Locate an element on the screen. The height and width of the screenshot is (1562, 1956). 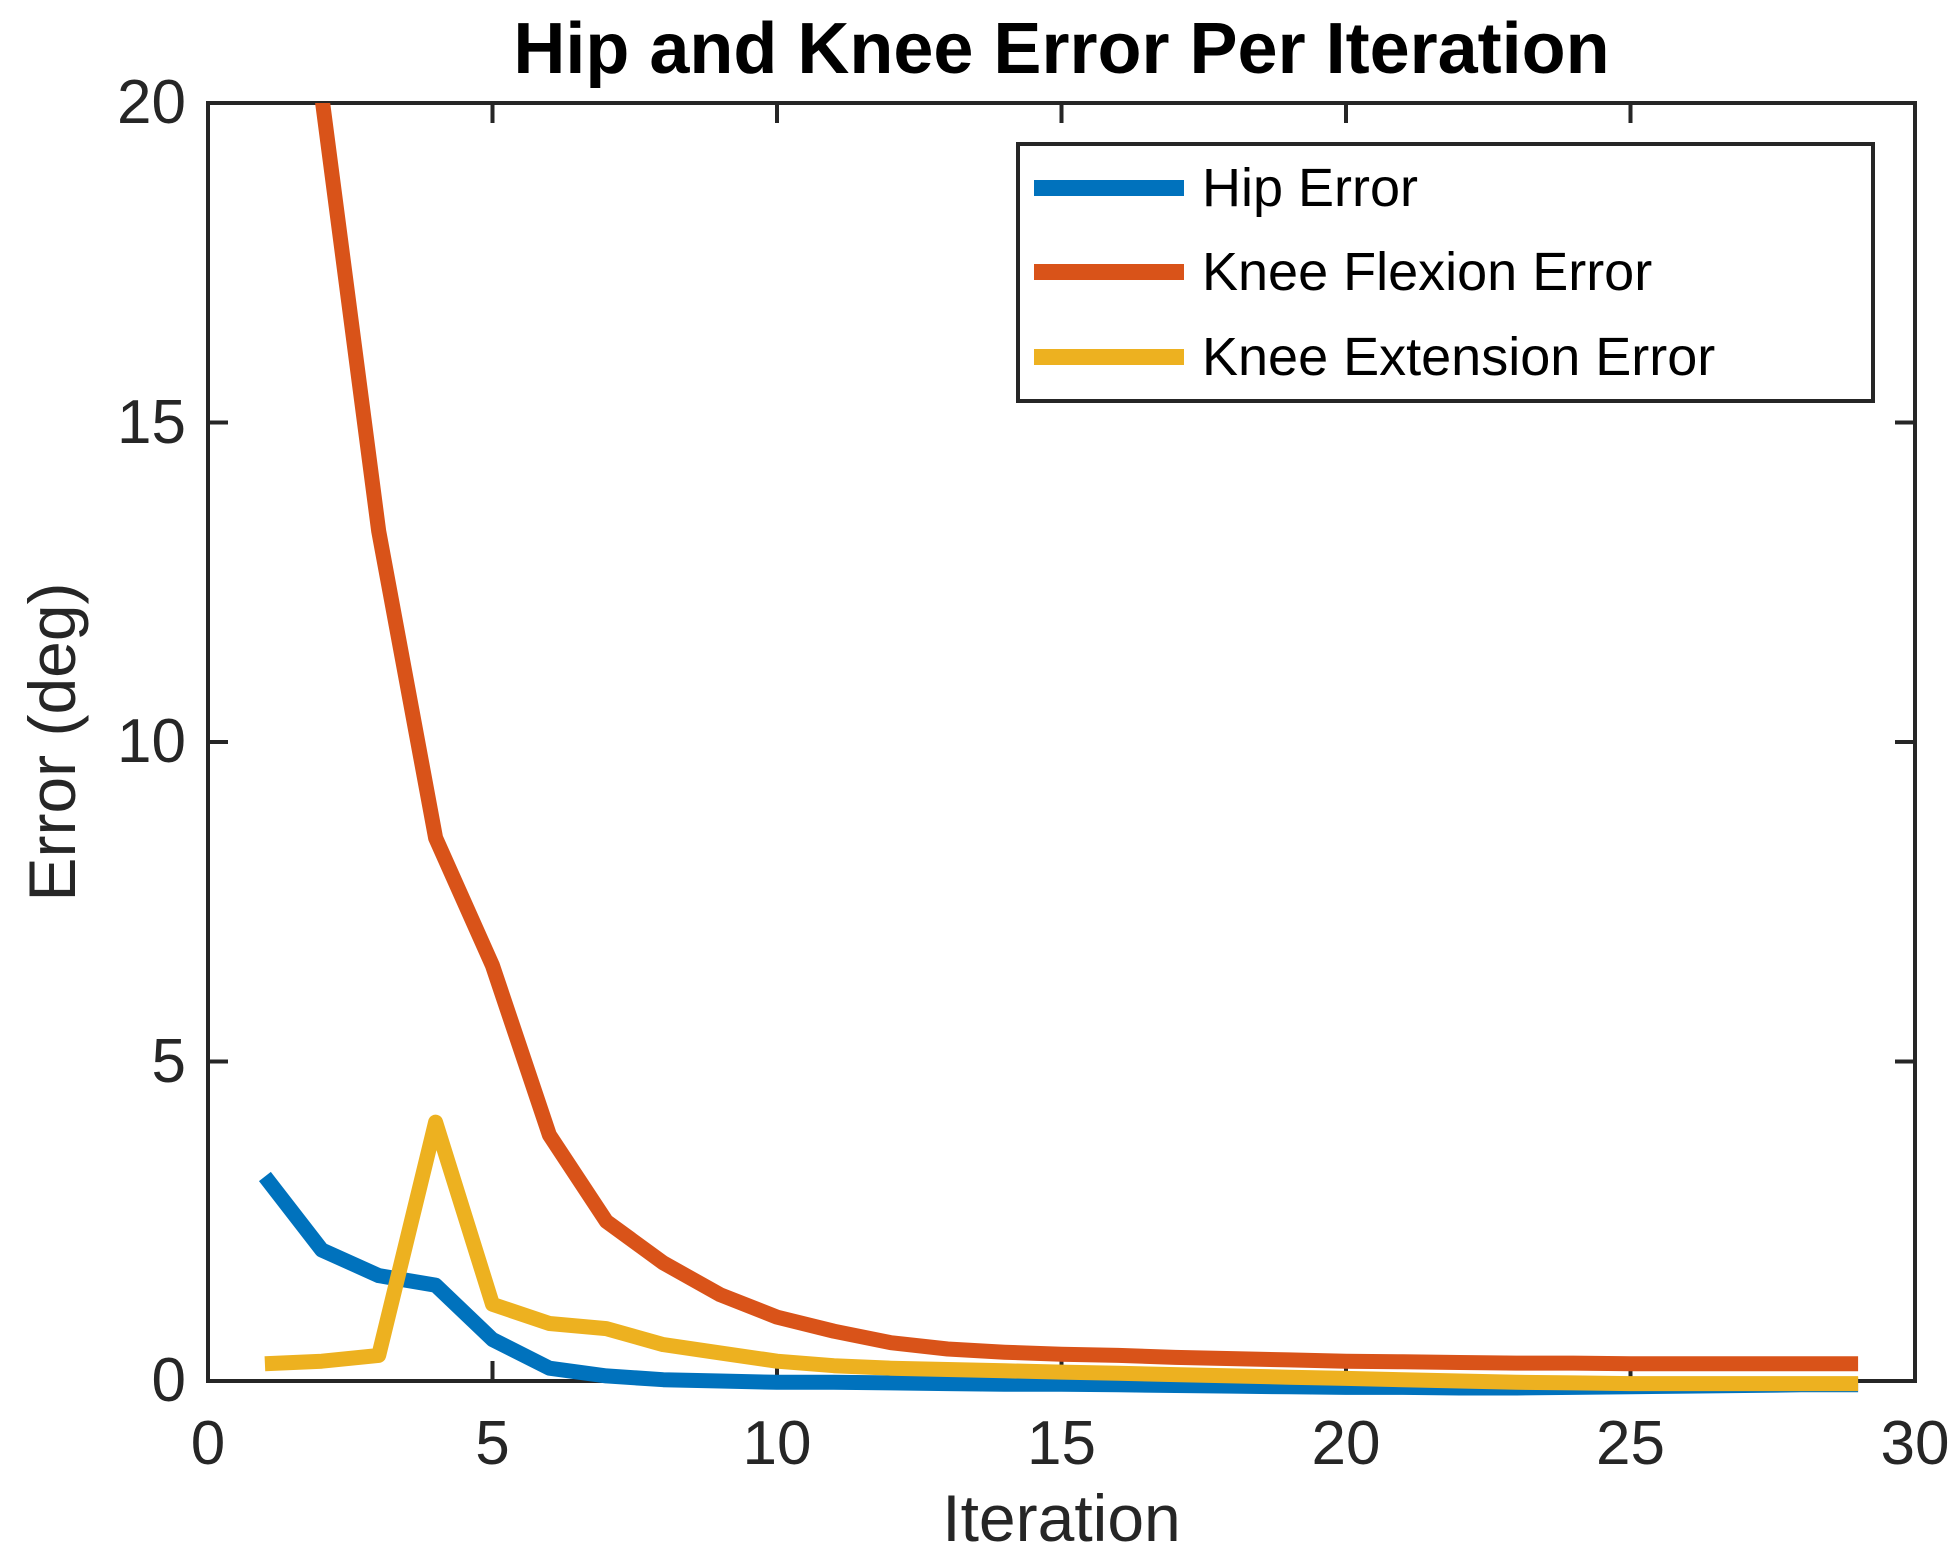
x-tick-label: 5 is located at coordinates (492, 1443).